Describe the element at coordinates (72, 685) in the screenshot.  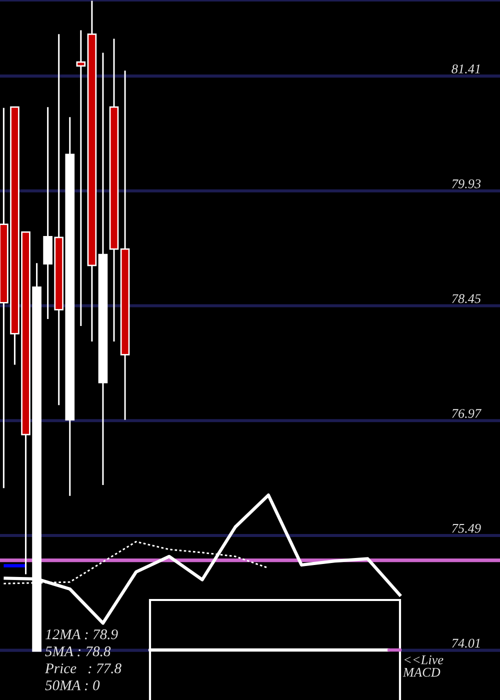
I see `annotation: 50MA : 0` at that location.